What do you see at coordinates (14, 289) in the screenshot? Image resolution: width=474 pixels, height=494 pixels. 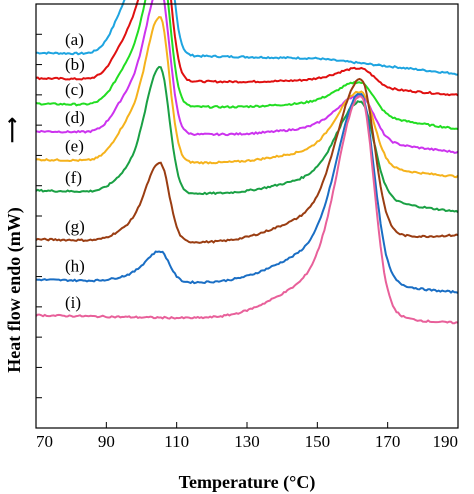 I see `y-axis-title: Heat flow endo (mW)` at bounding box center [14, 289].